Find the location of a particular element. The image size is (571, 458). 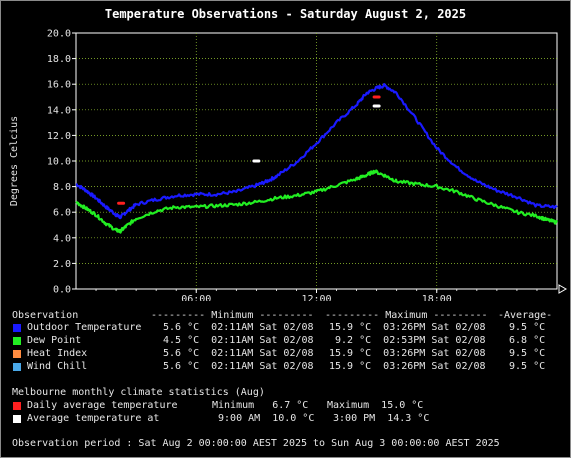

x-tick-label: 18:00 is located at coordinates (437, 297).